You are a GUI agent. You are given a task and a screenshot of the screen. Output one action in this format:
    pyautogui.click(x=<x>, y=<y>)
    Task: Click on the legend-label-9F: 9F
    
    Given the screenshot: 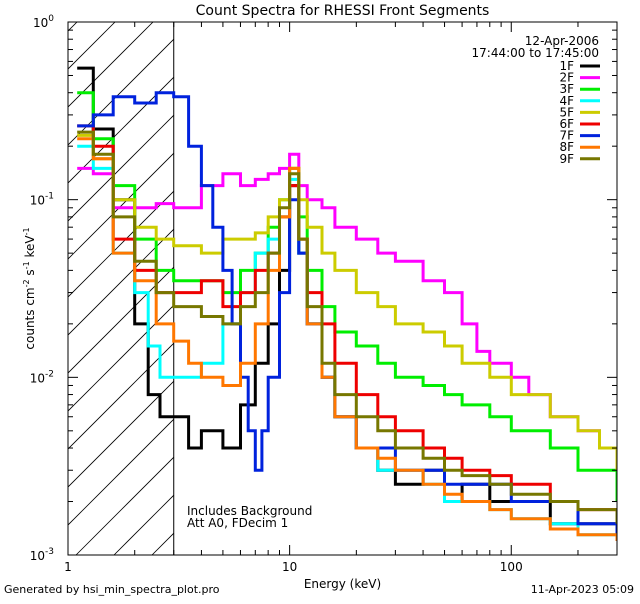 What is the action you would take?
    pyautogui.click(x=566, y=159)
    